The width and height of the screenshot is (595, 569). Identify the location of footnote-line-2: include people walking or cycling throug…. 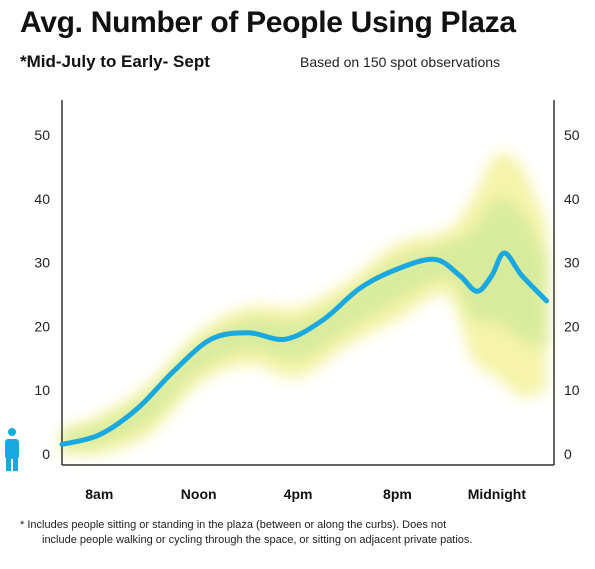
(257, 540).